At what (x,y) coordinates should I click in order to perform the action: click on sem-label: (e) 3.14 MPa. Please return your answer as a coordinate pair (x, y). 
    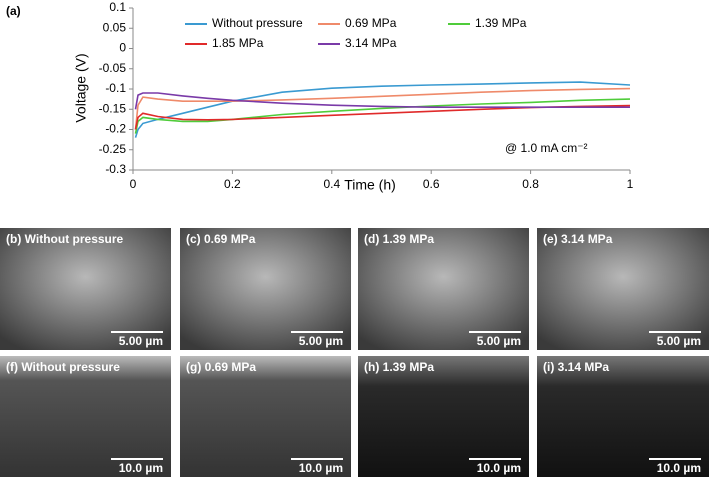
    Looking at the image, I should click on (578, 239).